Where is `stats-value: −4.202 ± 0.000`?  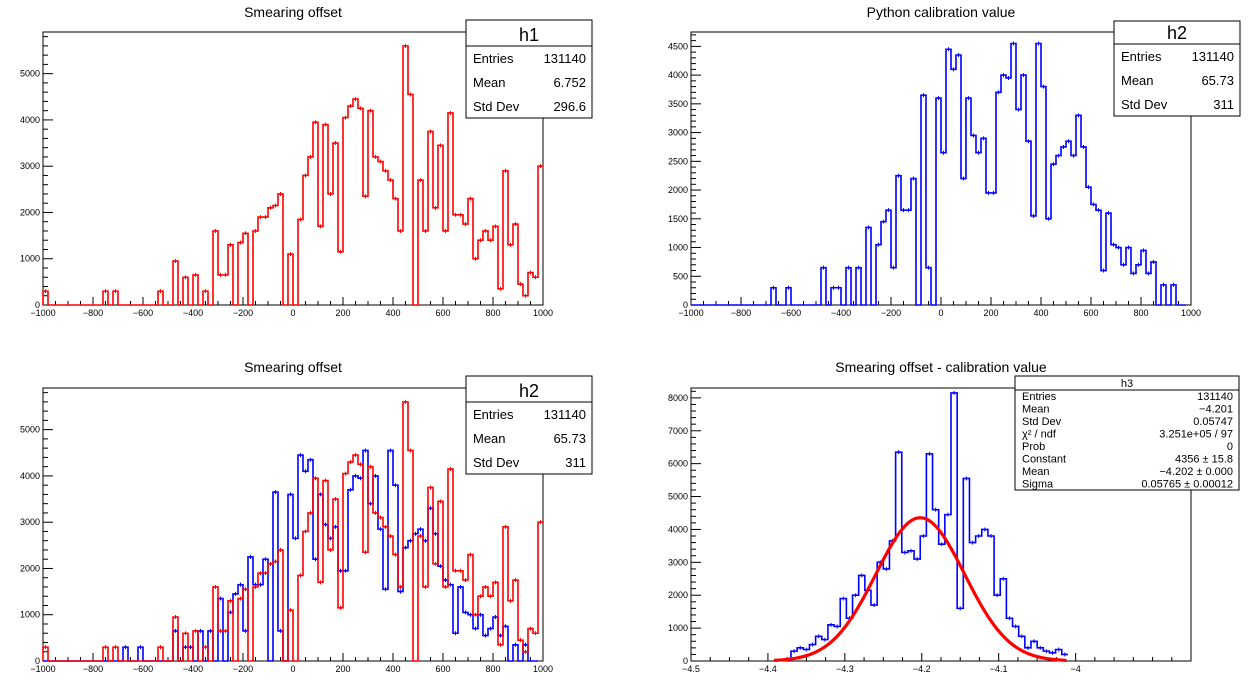
stats-value: −4.202 ± 0.000 is located at coordinates (1196, 472).